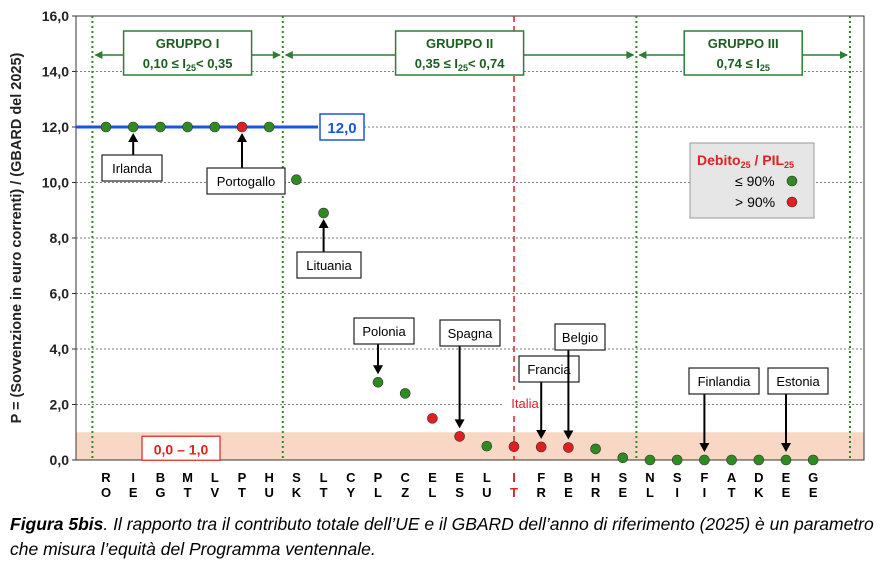  I want to click on x-tick-label: O, so click(106, 492).